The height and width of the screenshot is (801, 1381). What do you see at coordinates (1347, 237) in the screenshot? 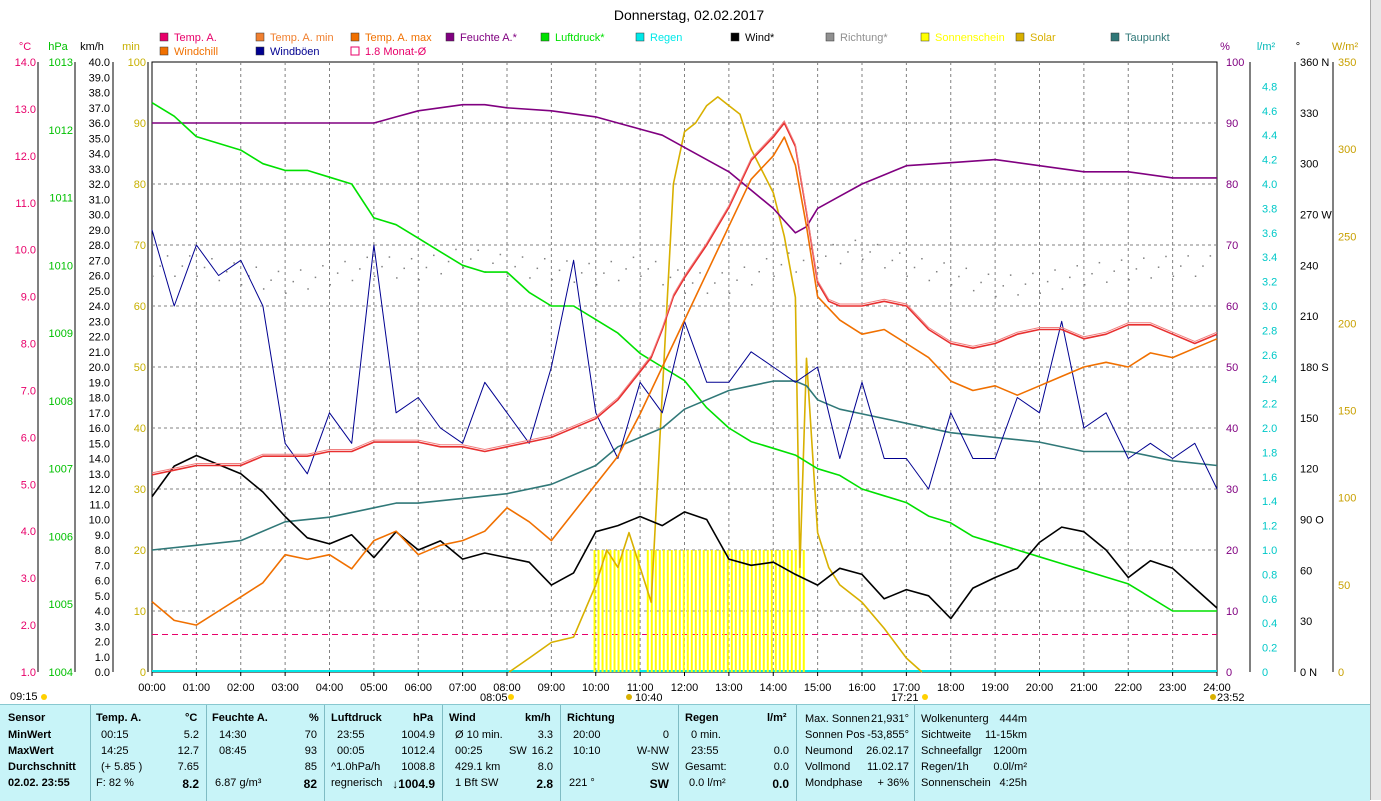
I see `solar-axis-tick: 250` at bounding box center [1347, 237].